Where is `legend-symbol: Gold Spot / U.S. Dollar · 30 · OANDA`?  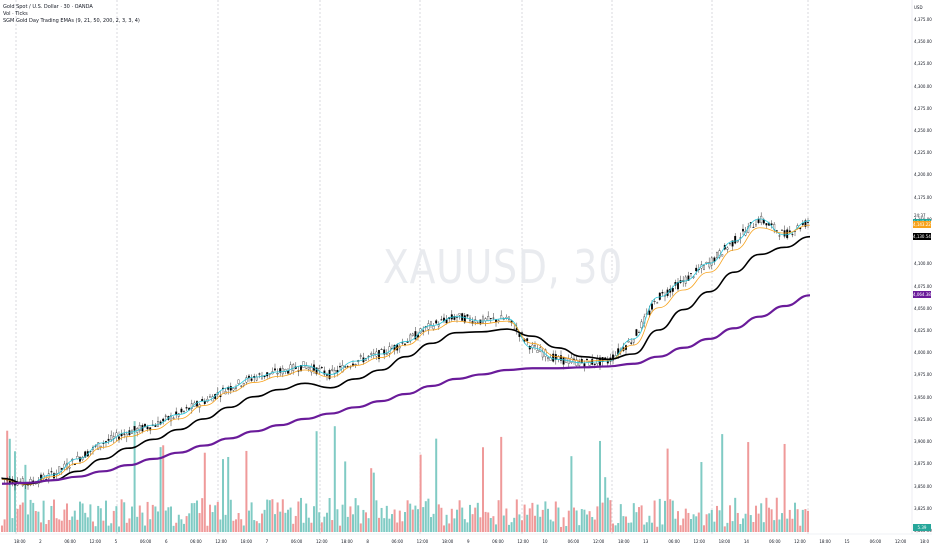 legend-symbol: Gold Spot / U.S. Dollar · 30 · OANDA is located at coordinates (48, 7).